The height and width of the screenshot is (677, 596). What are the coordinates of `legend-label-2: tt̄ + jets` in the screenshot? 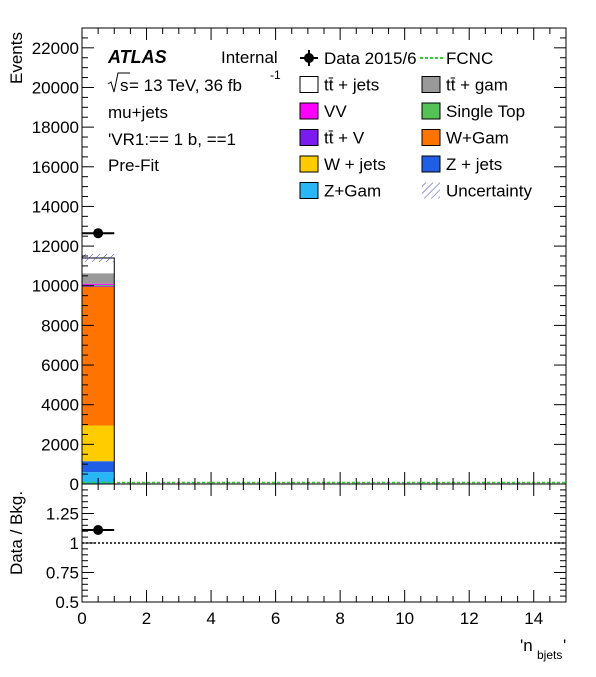 It's located at (351, 85).